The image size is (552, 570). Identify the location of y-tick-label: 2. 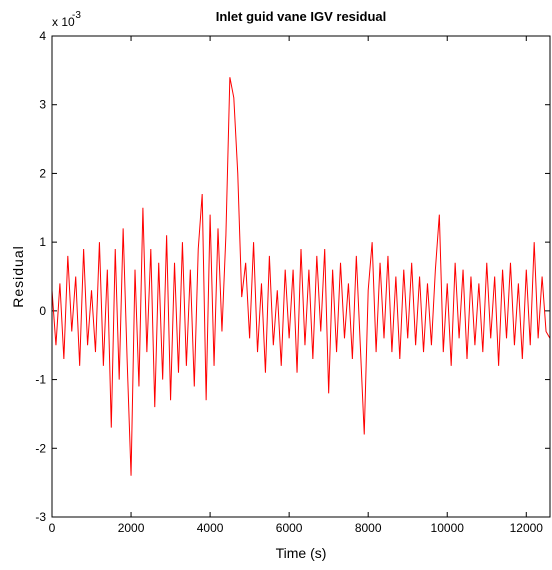
(42, 173).